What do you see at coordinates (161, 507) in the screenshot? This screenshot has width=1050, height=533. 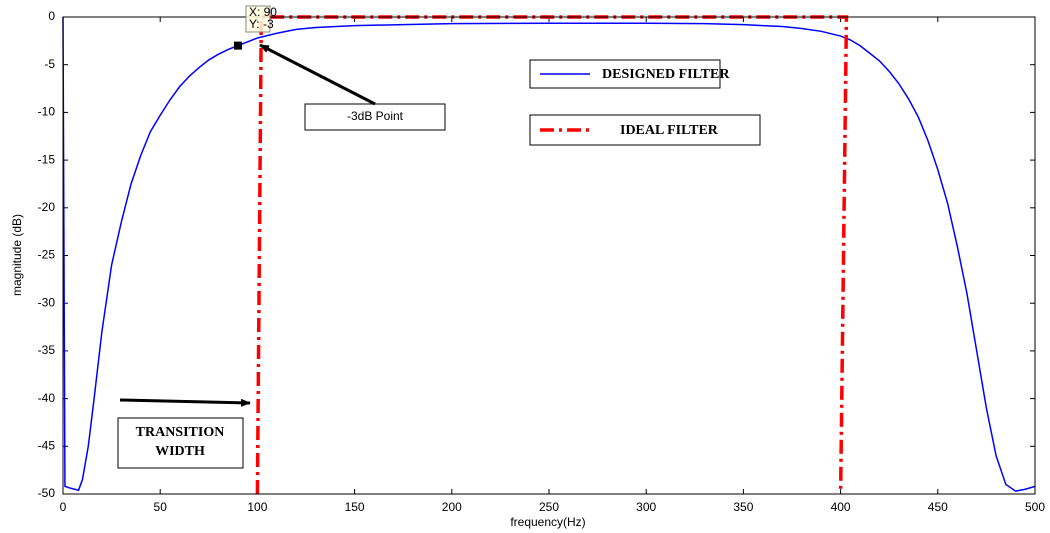 I see `x-tick-label: 50` at bounding box center [161, 507].